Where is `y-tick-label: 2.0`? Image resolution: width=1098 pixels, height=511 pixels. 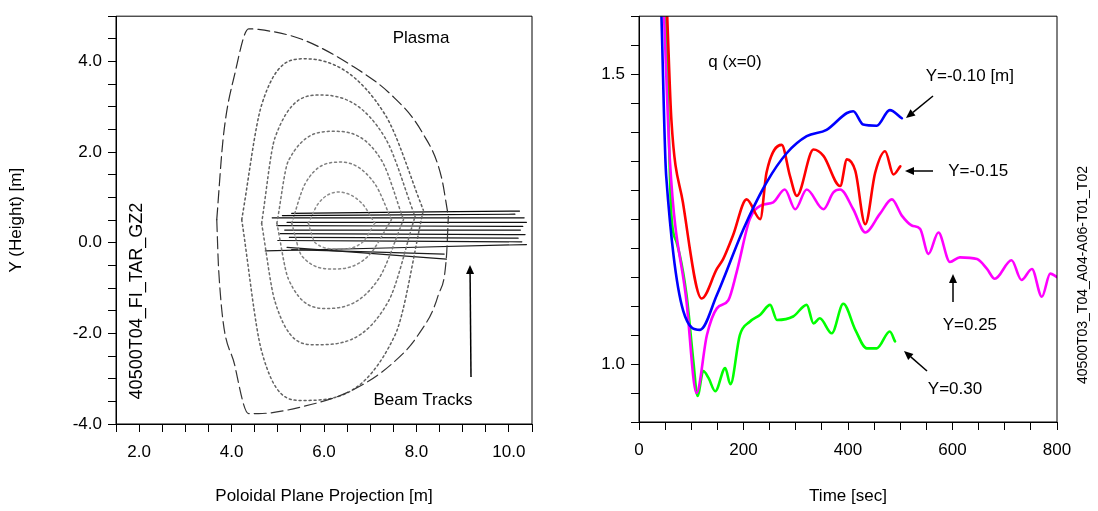 y-tick-label: 2.0 is located at coordinates (90, 151).